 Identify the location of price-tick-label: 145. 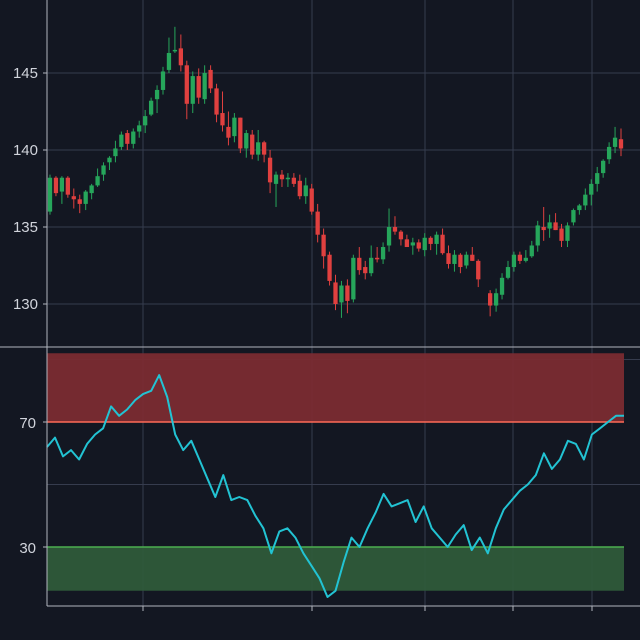
(25, 73).